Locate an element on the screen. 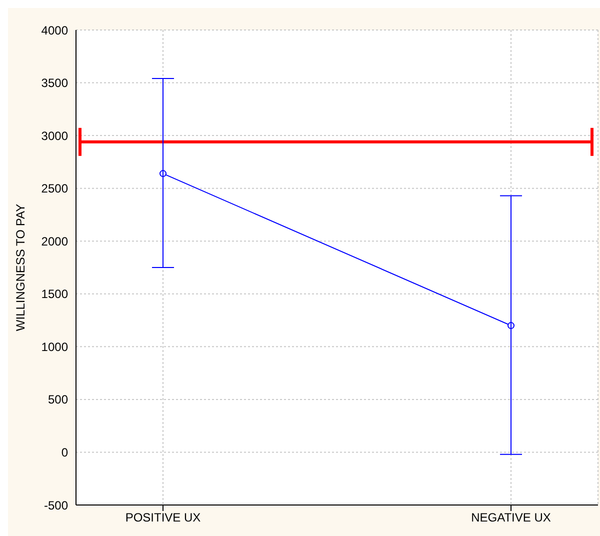 This screenshot has width=600, height=536. y-tick-label: 3500 is located at coordinates (54, 83).